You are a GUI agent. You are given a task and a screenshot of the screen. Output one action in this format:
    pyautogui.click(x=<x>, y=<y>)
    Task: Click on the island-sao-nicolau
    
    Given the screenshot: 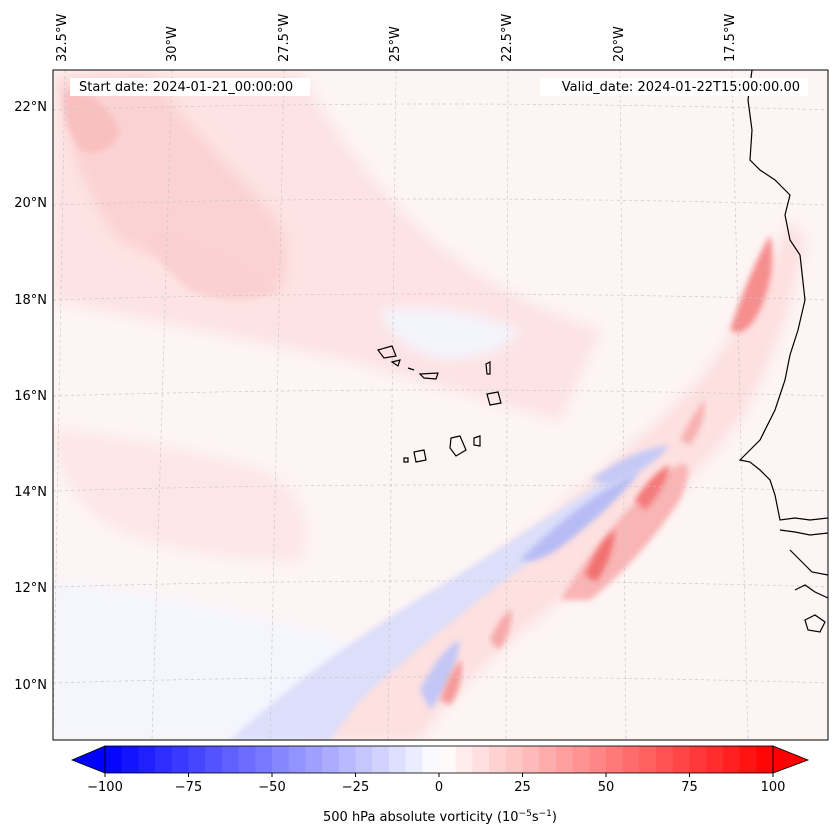 What is the action you would take?
    pyautogui.click(x=428, y=376)
    